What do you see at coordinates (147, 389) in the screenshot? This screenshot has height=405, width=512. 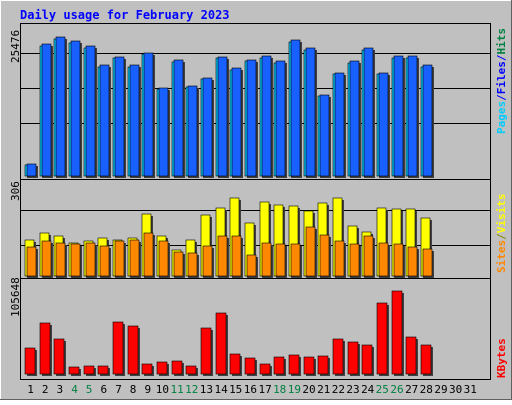 I see `day-label-9: 9` at bounding box center [147, 389].